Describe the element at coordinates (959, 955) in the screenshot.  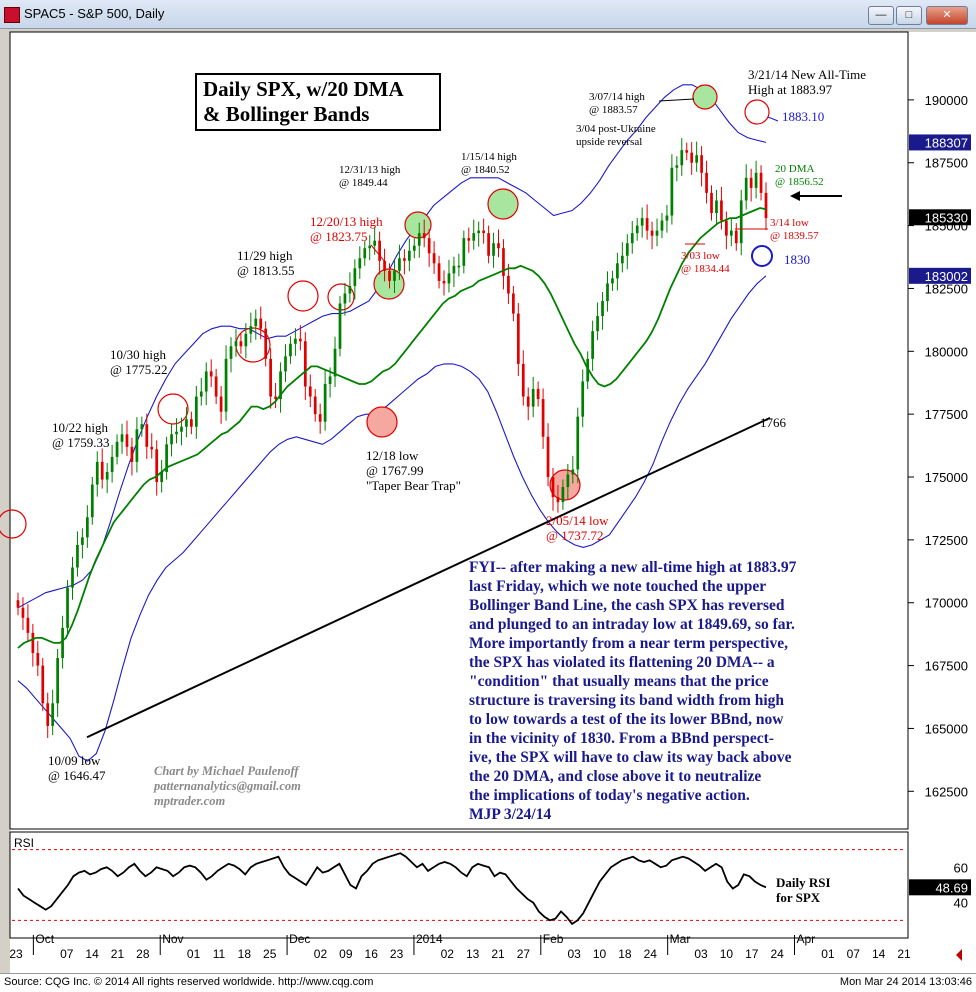
I see `scroll-right-icon` at that location.